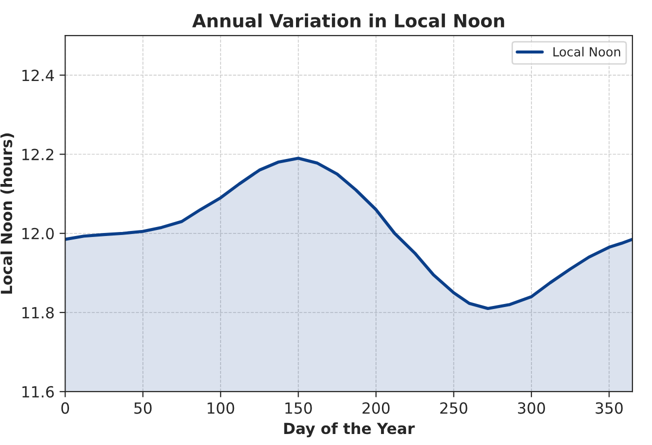  What do you see at coordinates (531, 408) in the screenshot?
I see `x-tick-label: 300` at bounding box center [531, 408].